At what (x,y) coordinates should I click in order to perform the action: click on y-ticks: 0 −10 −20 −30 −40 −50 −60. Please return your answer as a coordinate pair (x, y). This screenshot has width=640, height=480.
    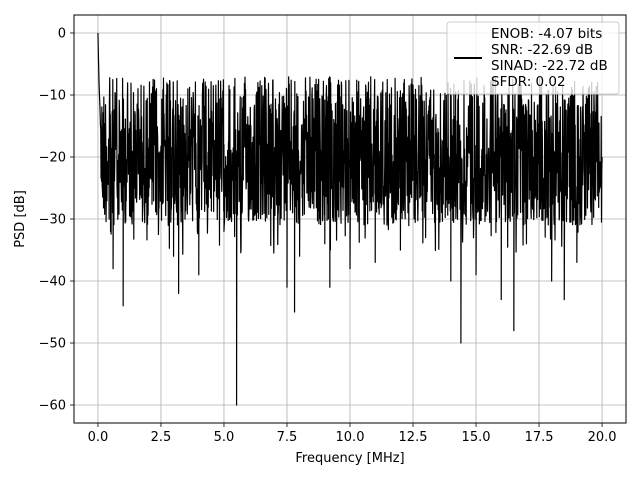
    Looking at the image, I should click on (56, 220).